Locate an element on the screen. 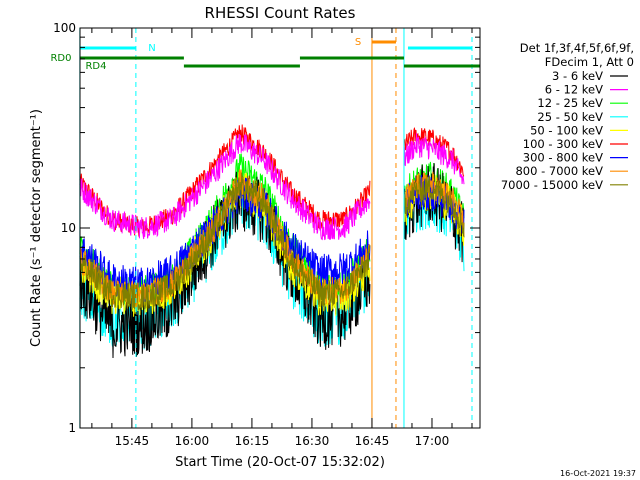 This screenshot has height=480, width=640. legend-label-6: 100 - 300 keV is located at coordinates (563, 144).